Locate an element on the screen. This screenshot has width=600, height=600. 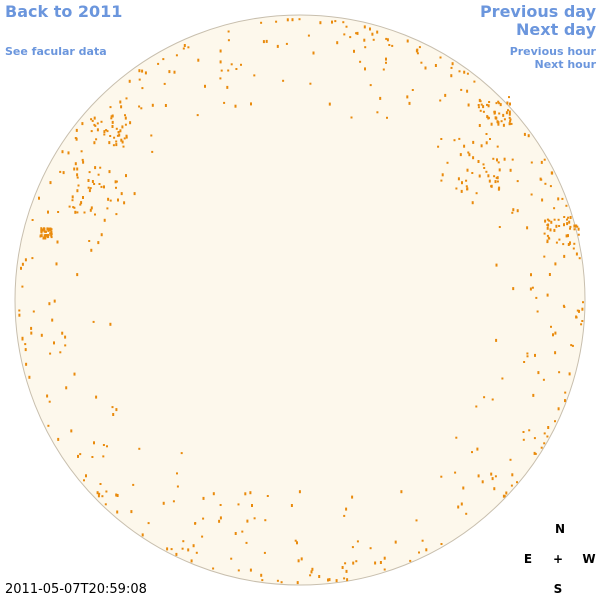
next-hour-link: Next hour is located at coordinates (565, 64).